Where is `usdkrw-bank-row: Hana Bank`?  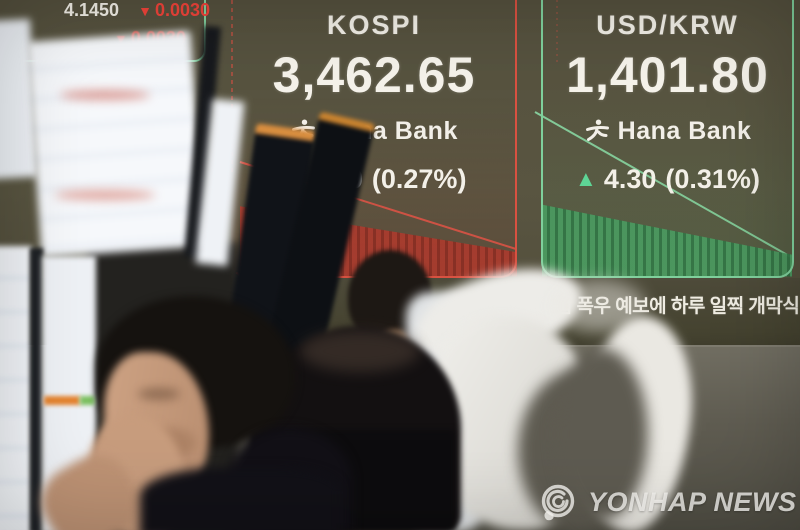 usdkrw-bank-row: Hana Bank is located at coordinates (667, 131).